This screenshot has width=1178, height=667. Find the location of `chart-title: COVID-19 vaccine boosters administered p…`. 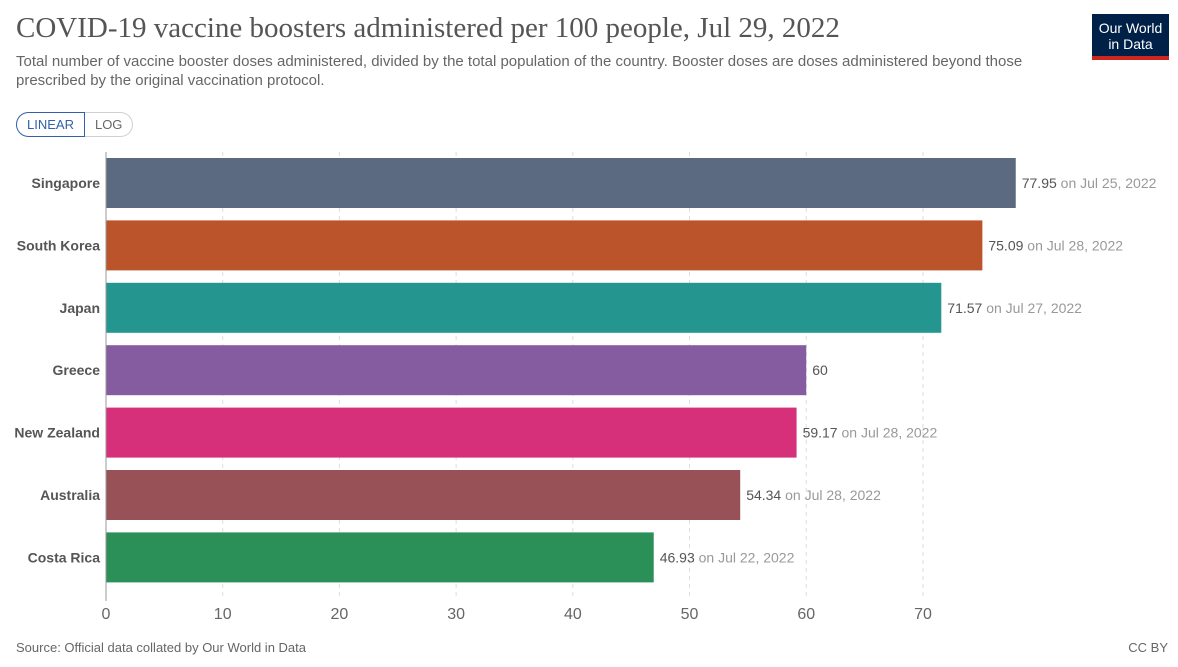

chart-title: COVID-19 vaccine boosters administered p… is located at coordinates (428, 28).